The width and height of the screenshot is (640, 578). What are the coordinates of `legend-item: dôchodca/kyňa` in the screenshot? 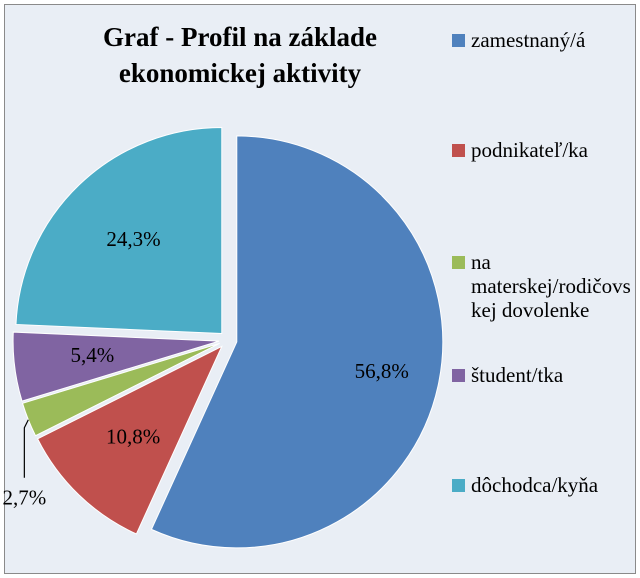 It's located at (546, 485).